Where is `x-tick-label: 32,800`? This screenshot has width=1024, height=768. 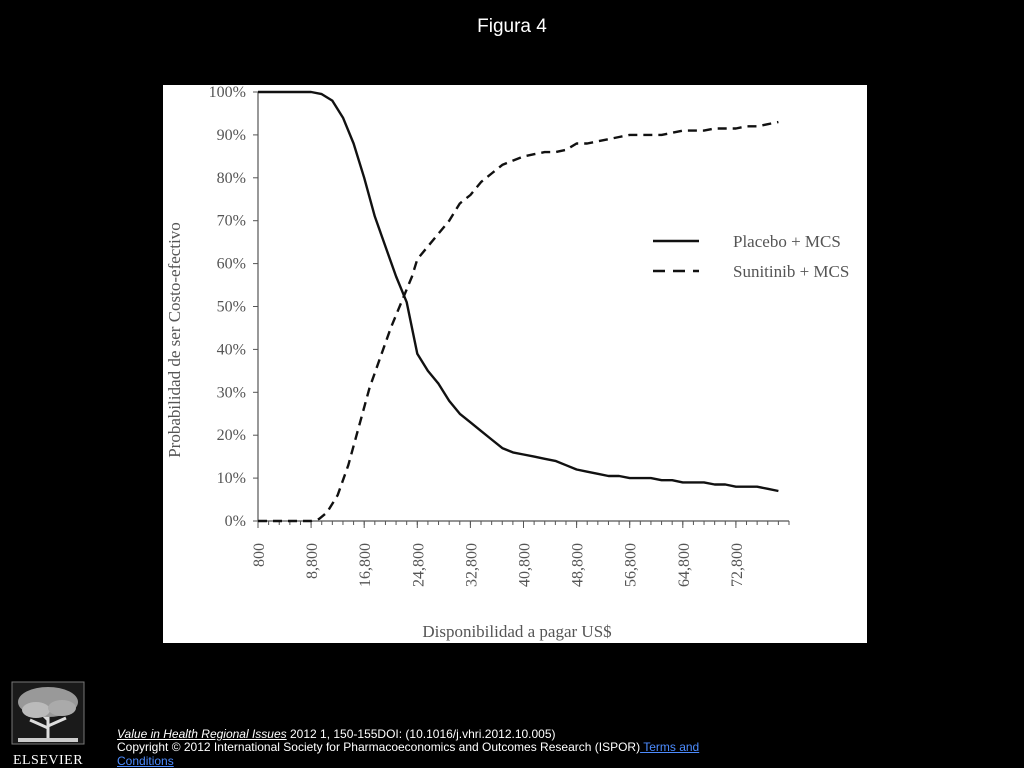 x-tick-label: 32,800 is located at coordinates (471, 565).